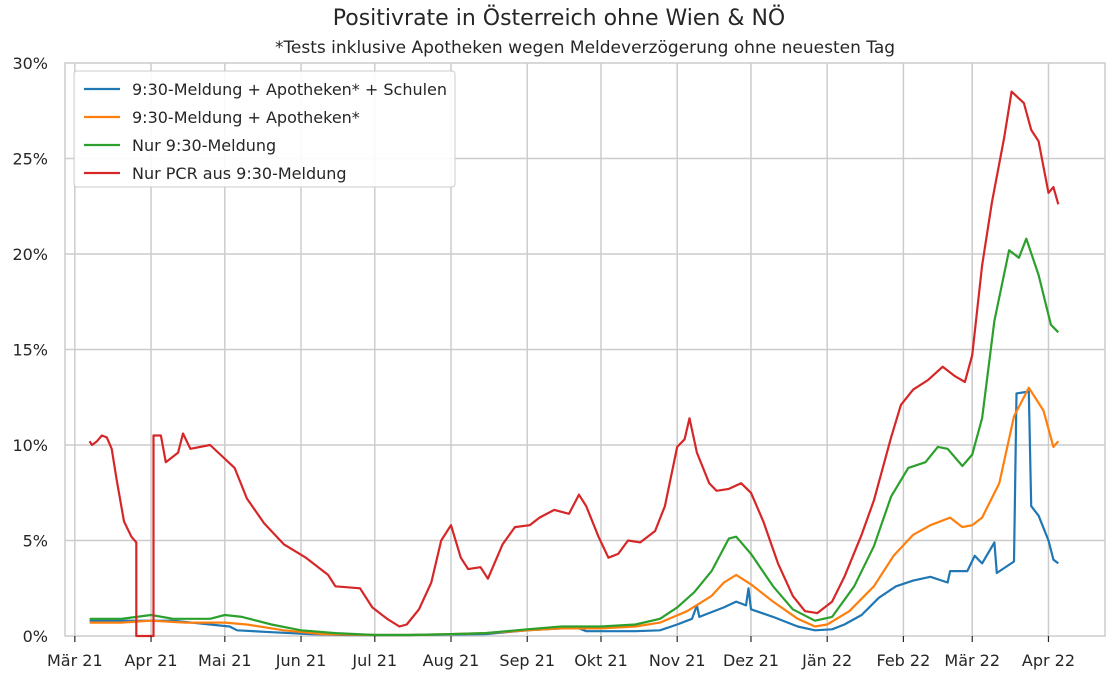 This screenshot has height=681, width=1118. Describe the element at coordinates (826, 660) in the screenshot. I see `x-tick-label: Jän 22` at that location.